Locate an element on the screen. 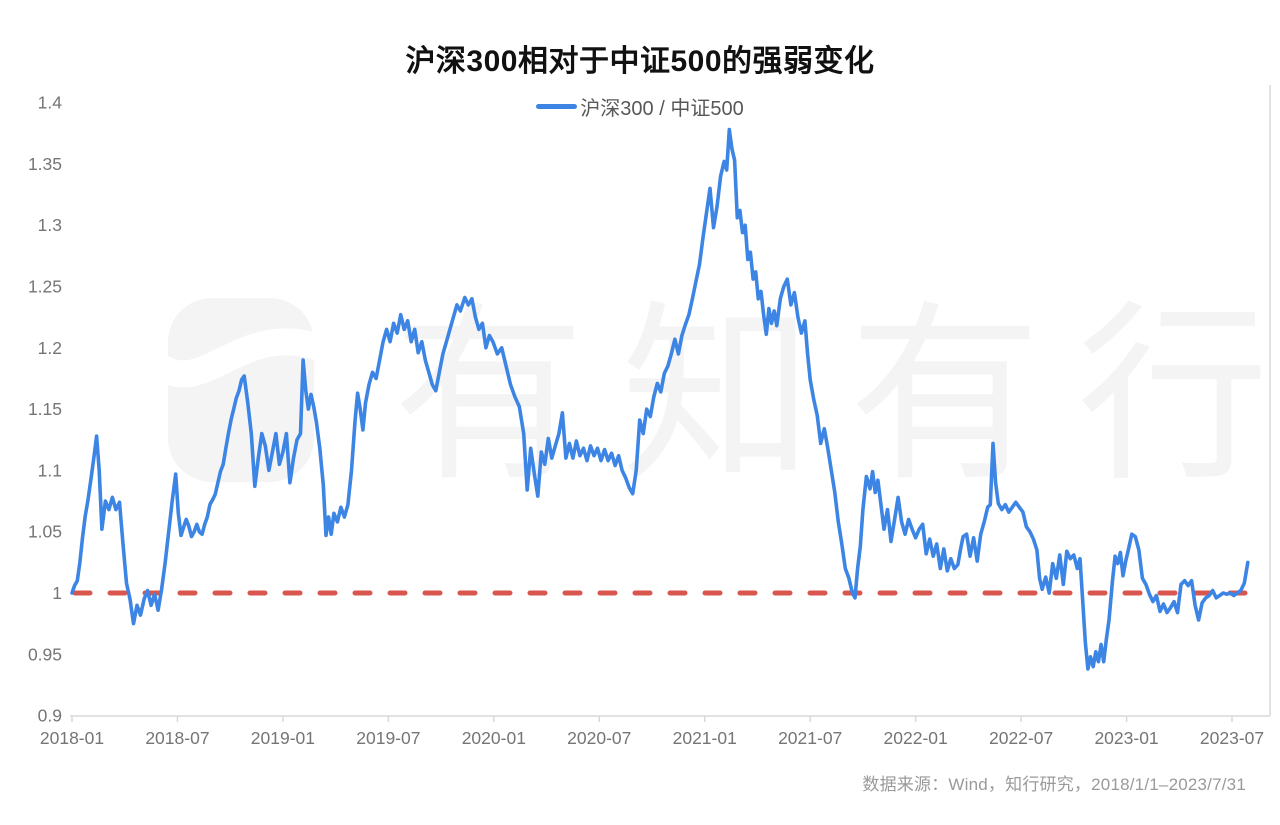 Image resolution: width=1280 pixels, height=825 pixels. x-tick-label: 2018-01 is located at coordinates (72, 738).